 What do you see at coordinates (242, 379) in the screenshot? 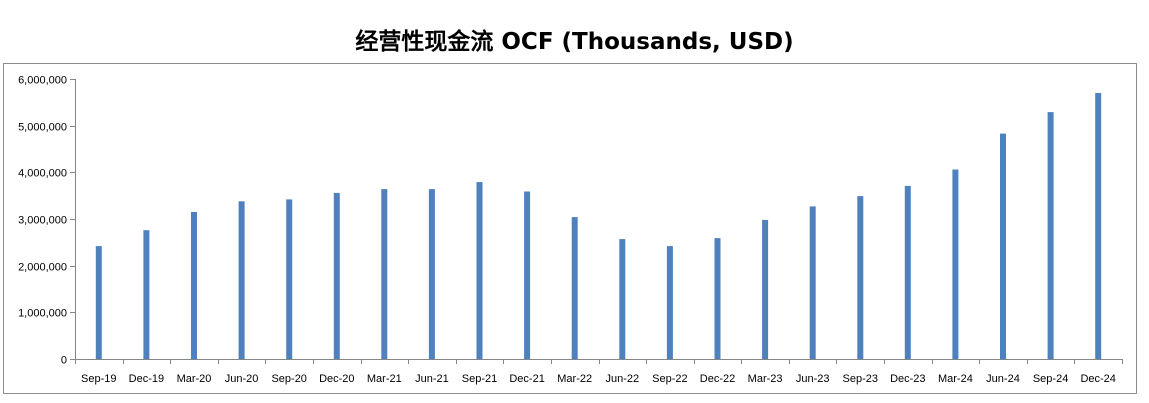
I see `x-tick-label: Jun-20` at bounding box center [242, 379].